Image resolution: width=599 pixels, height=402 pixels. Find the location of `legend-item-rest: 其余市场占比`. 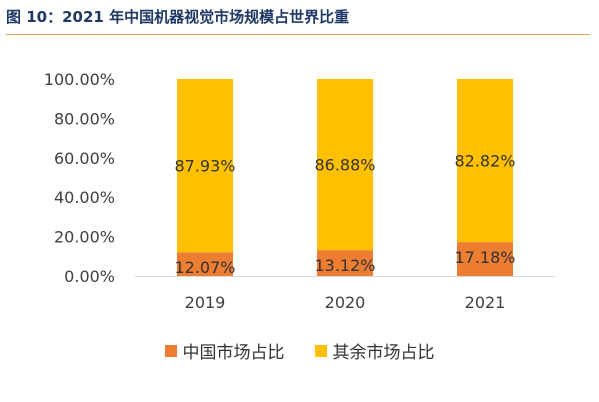

legend-item-rest: 其余市场占比 is located at coordinates (374, 350).